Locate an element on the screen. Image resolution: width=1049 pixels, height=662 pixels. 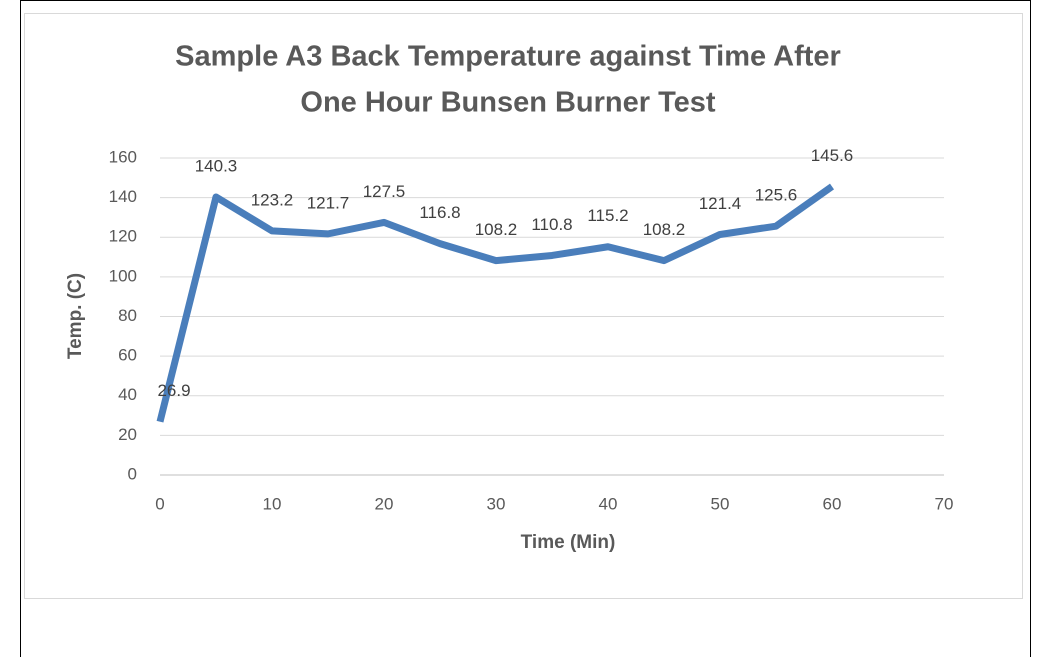
x-tick-label: 0 is located at coordinates (159, 503).